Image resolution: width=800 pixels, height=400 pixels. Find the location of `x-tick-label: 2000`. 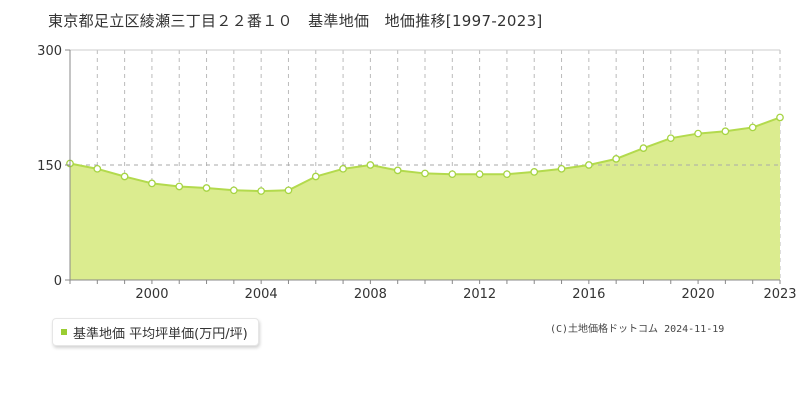

x-tick-label: 2000 is located at coordinates (151, 294).